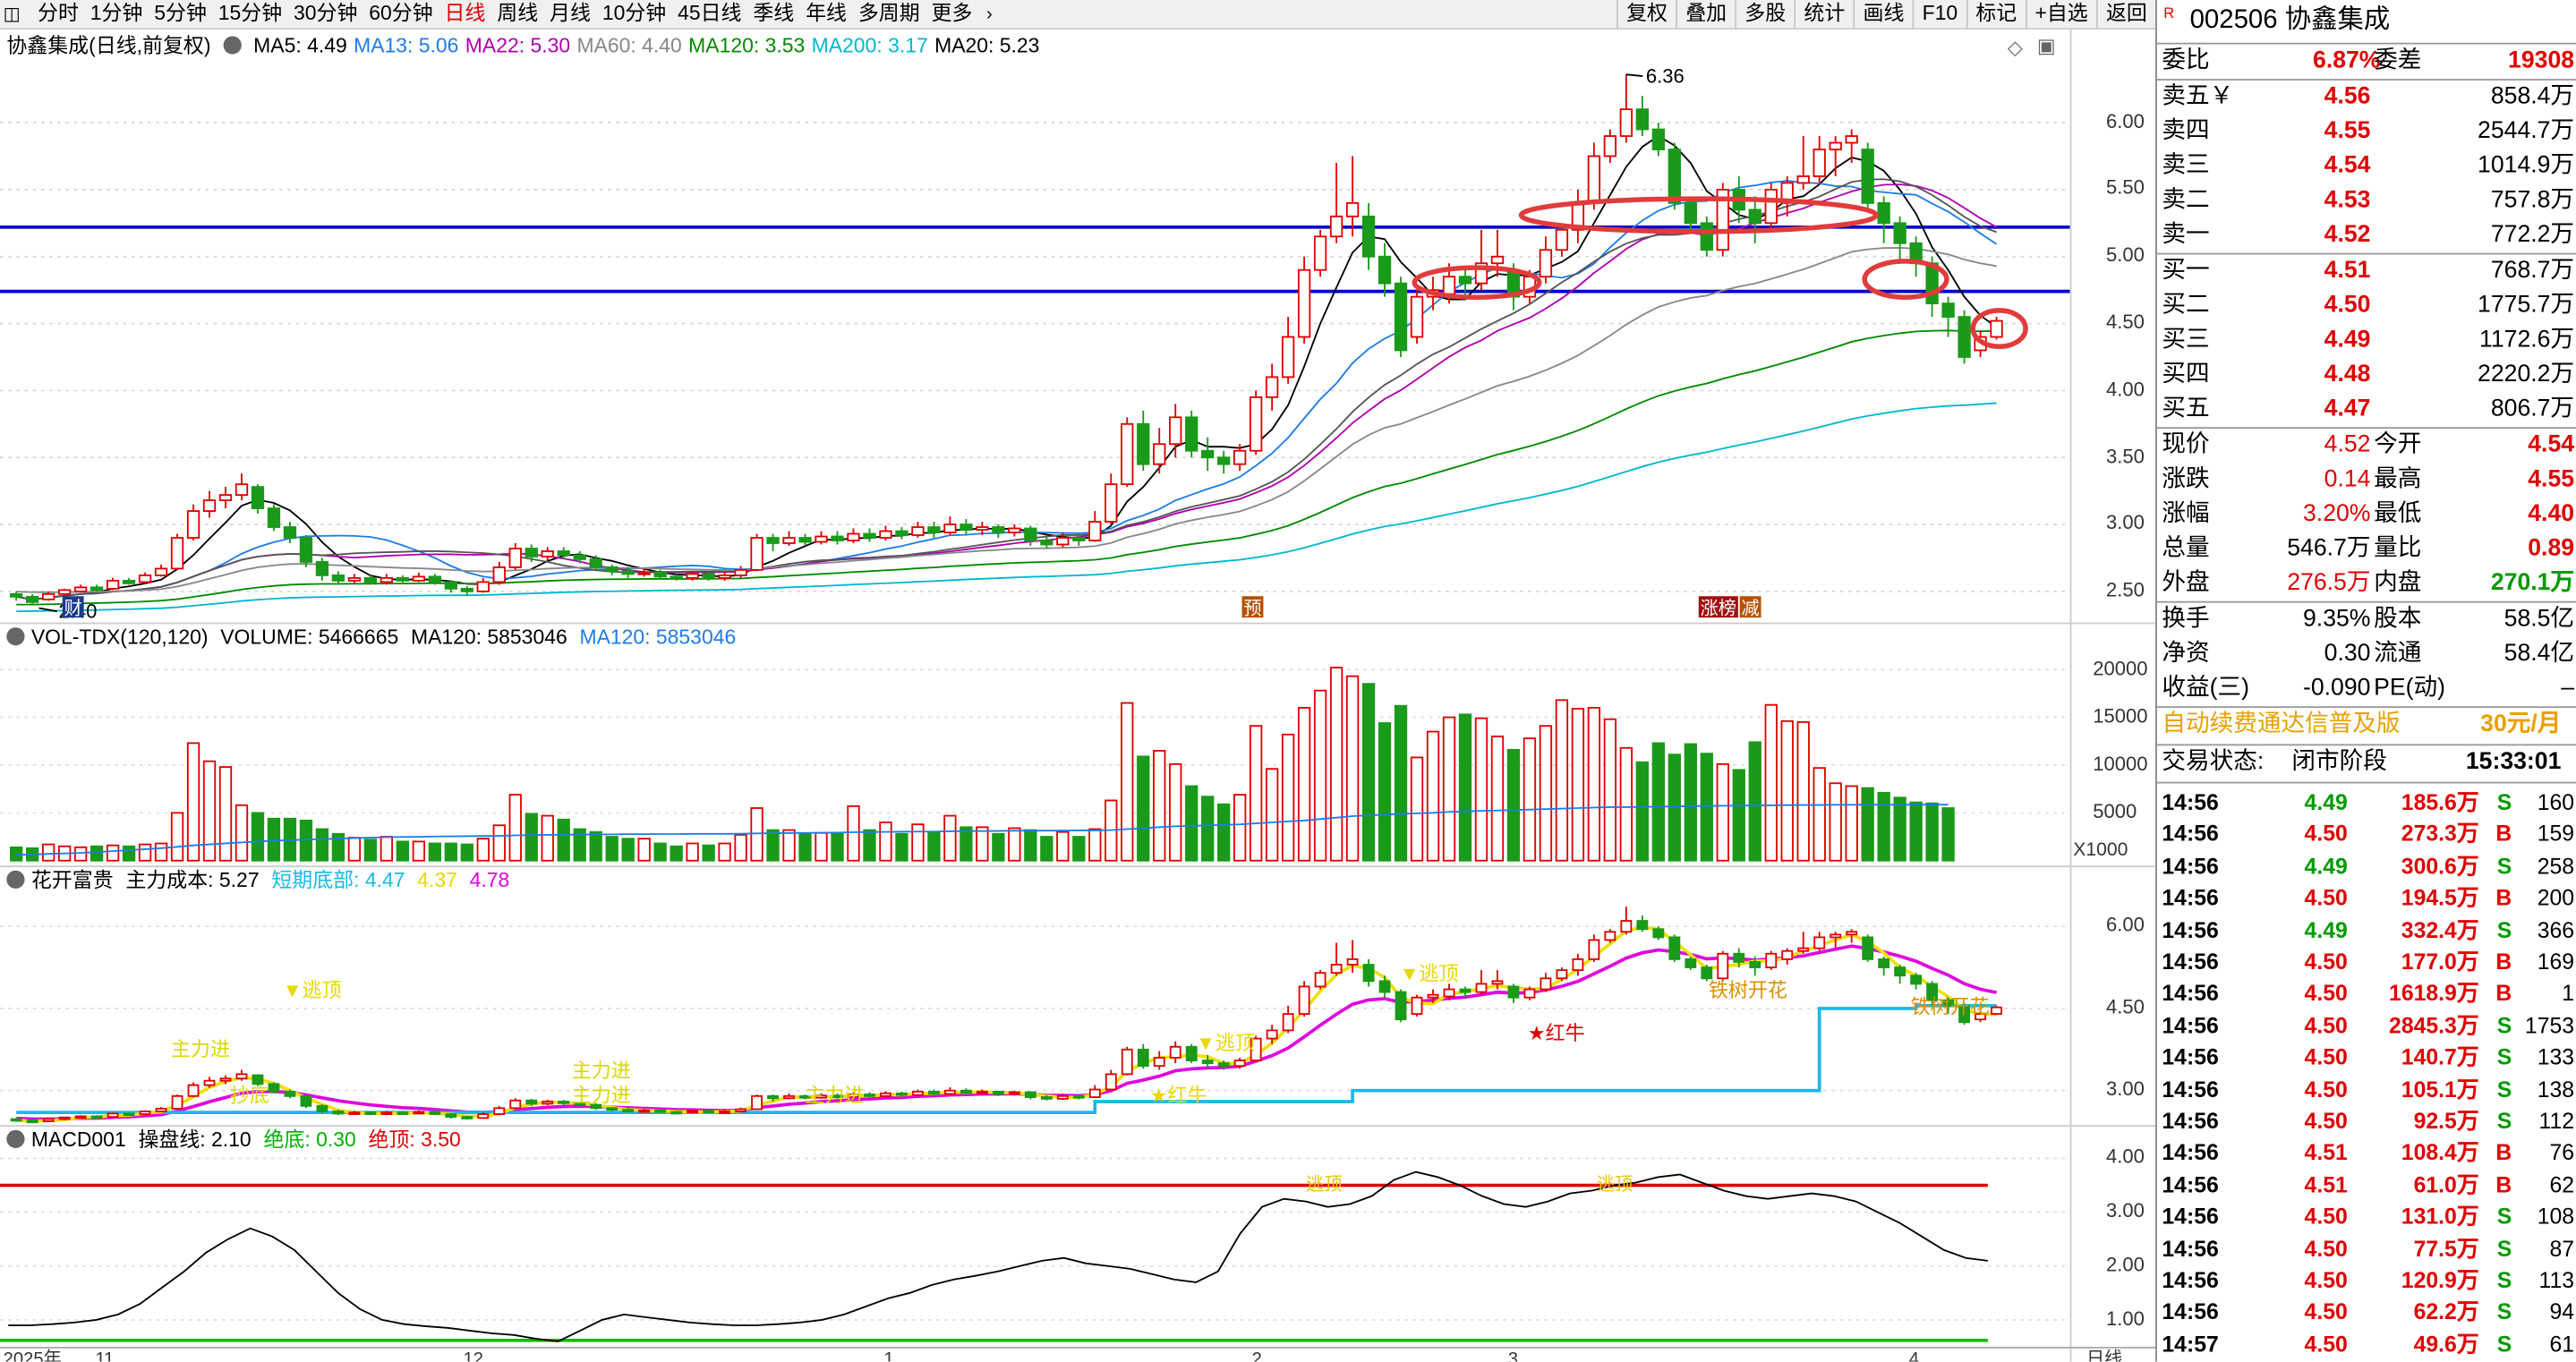 This screenshot has width=2576, height=1362. Describe the element at coordinates (1035, 1250) in the screenshot. I see `macd-chart: 逃顶 逃顶` at that location.